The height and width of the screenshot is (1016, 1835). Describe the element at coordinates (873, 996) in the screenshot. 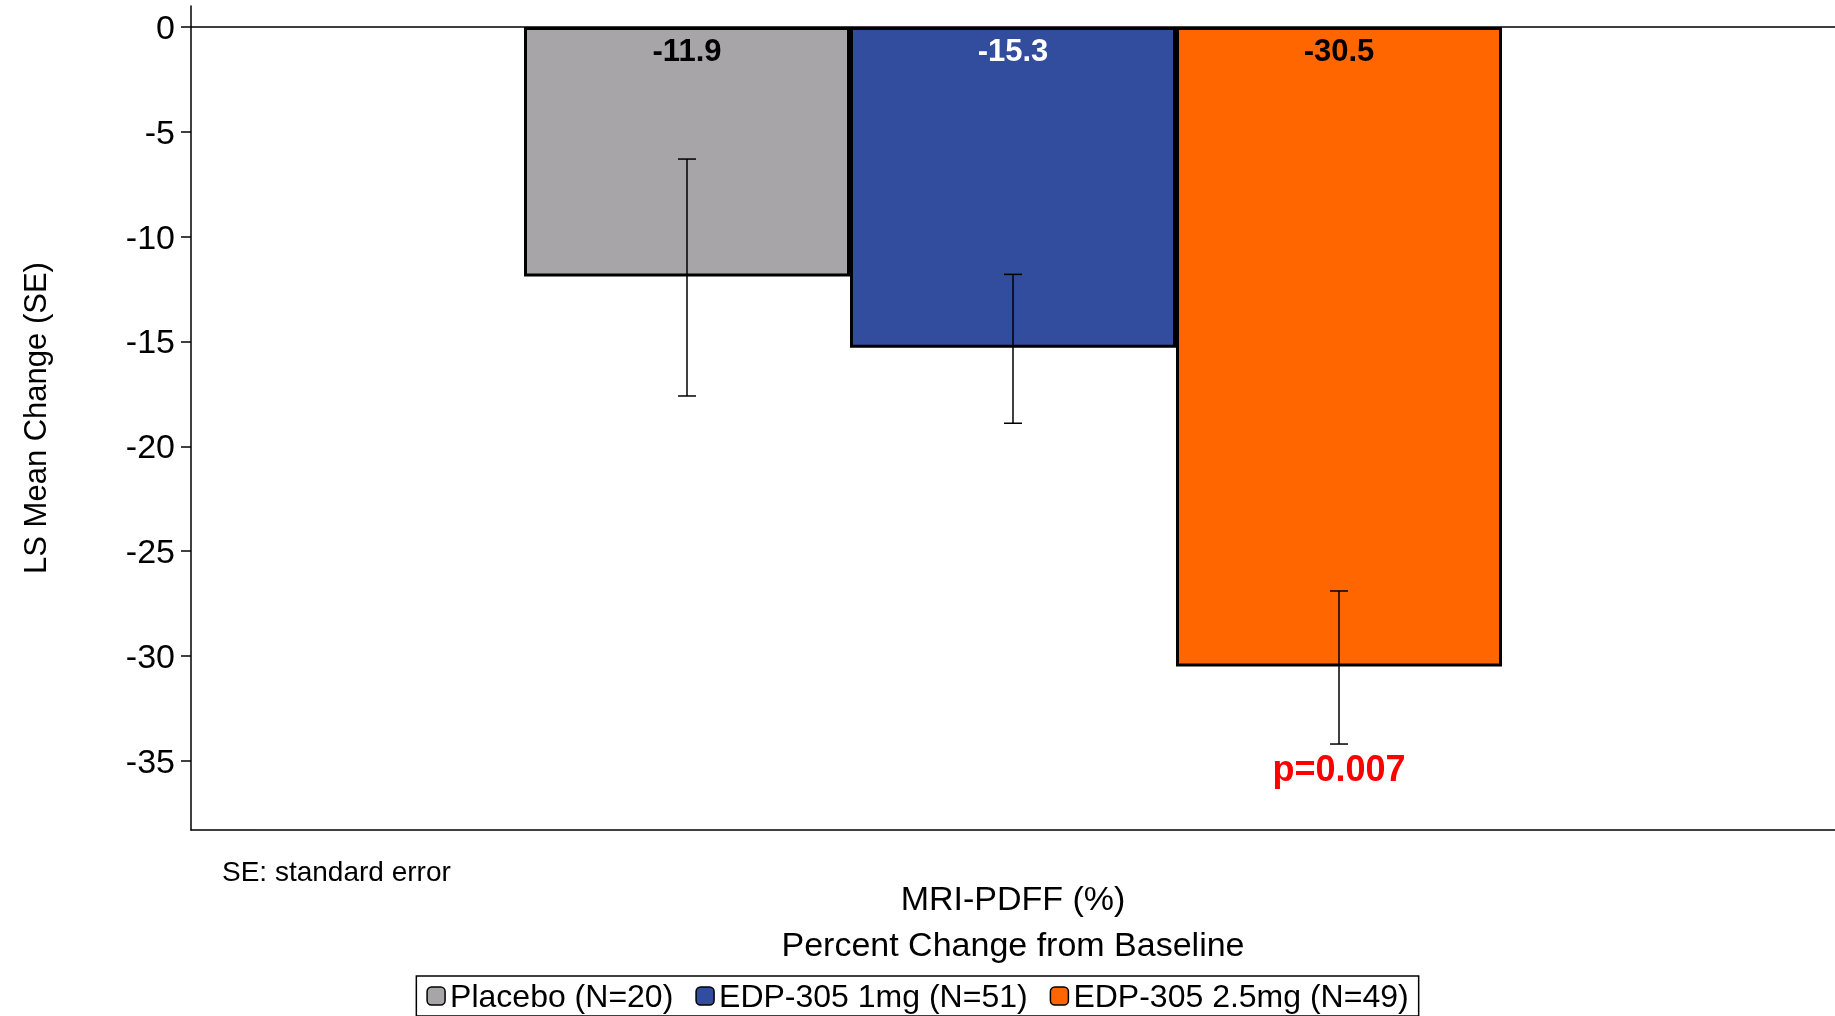

I see `legend-label: EDP-305 1mg (N=51)` at that location.